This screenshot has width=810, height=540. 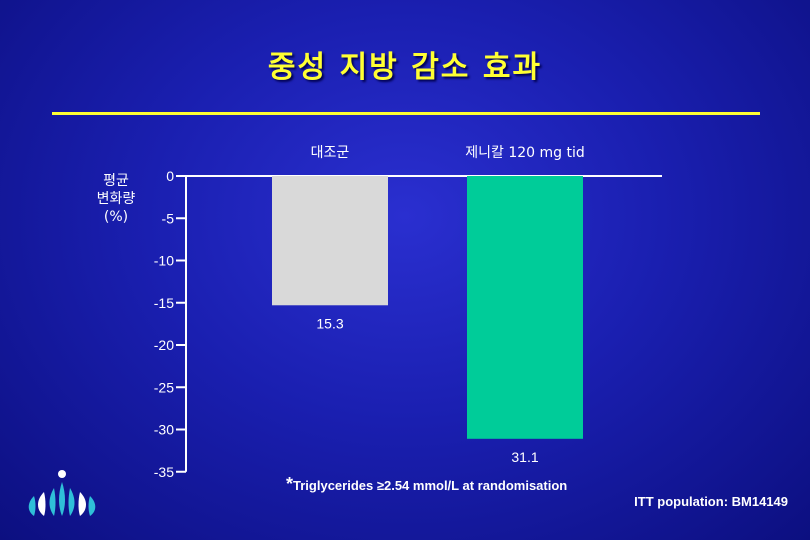 What do you see at coordinates (525, 153) in the screenshot?
I see `category-label: 제니칼 120 mg tid` at bounding box center [525, 153].